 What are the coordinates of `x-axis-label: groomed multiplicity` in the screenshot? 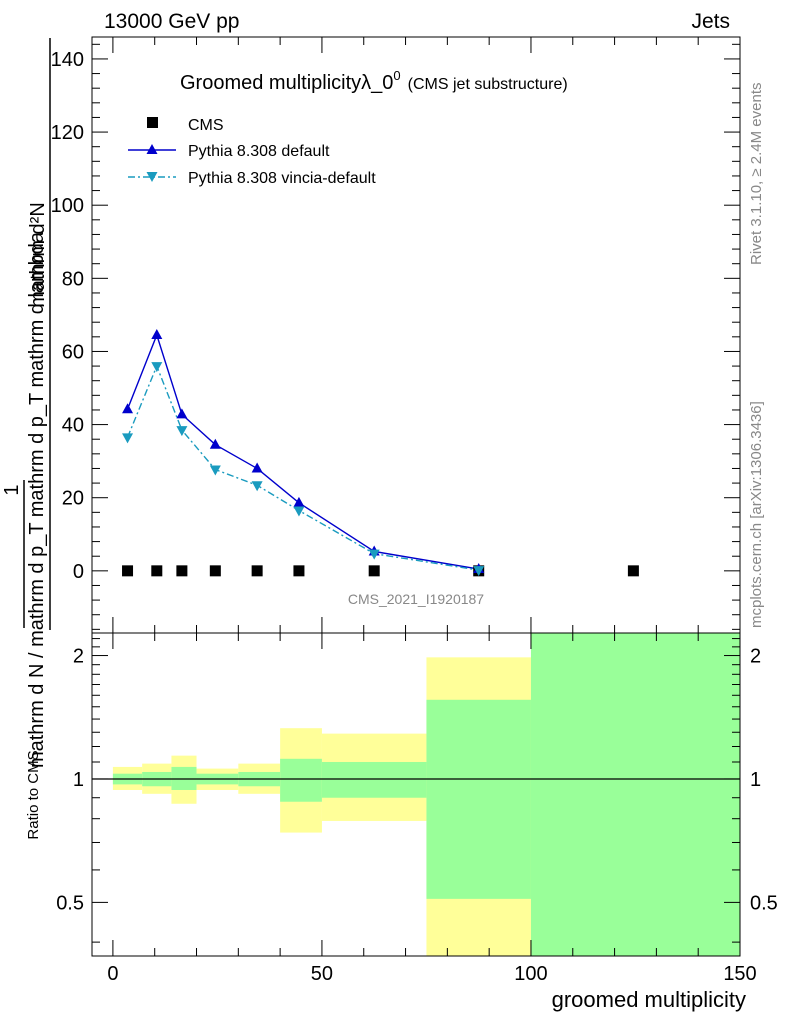 It's located at (649, 999).